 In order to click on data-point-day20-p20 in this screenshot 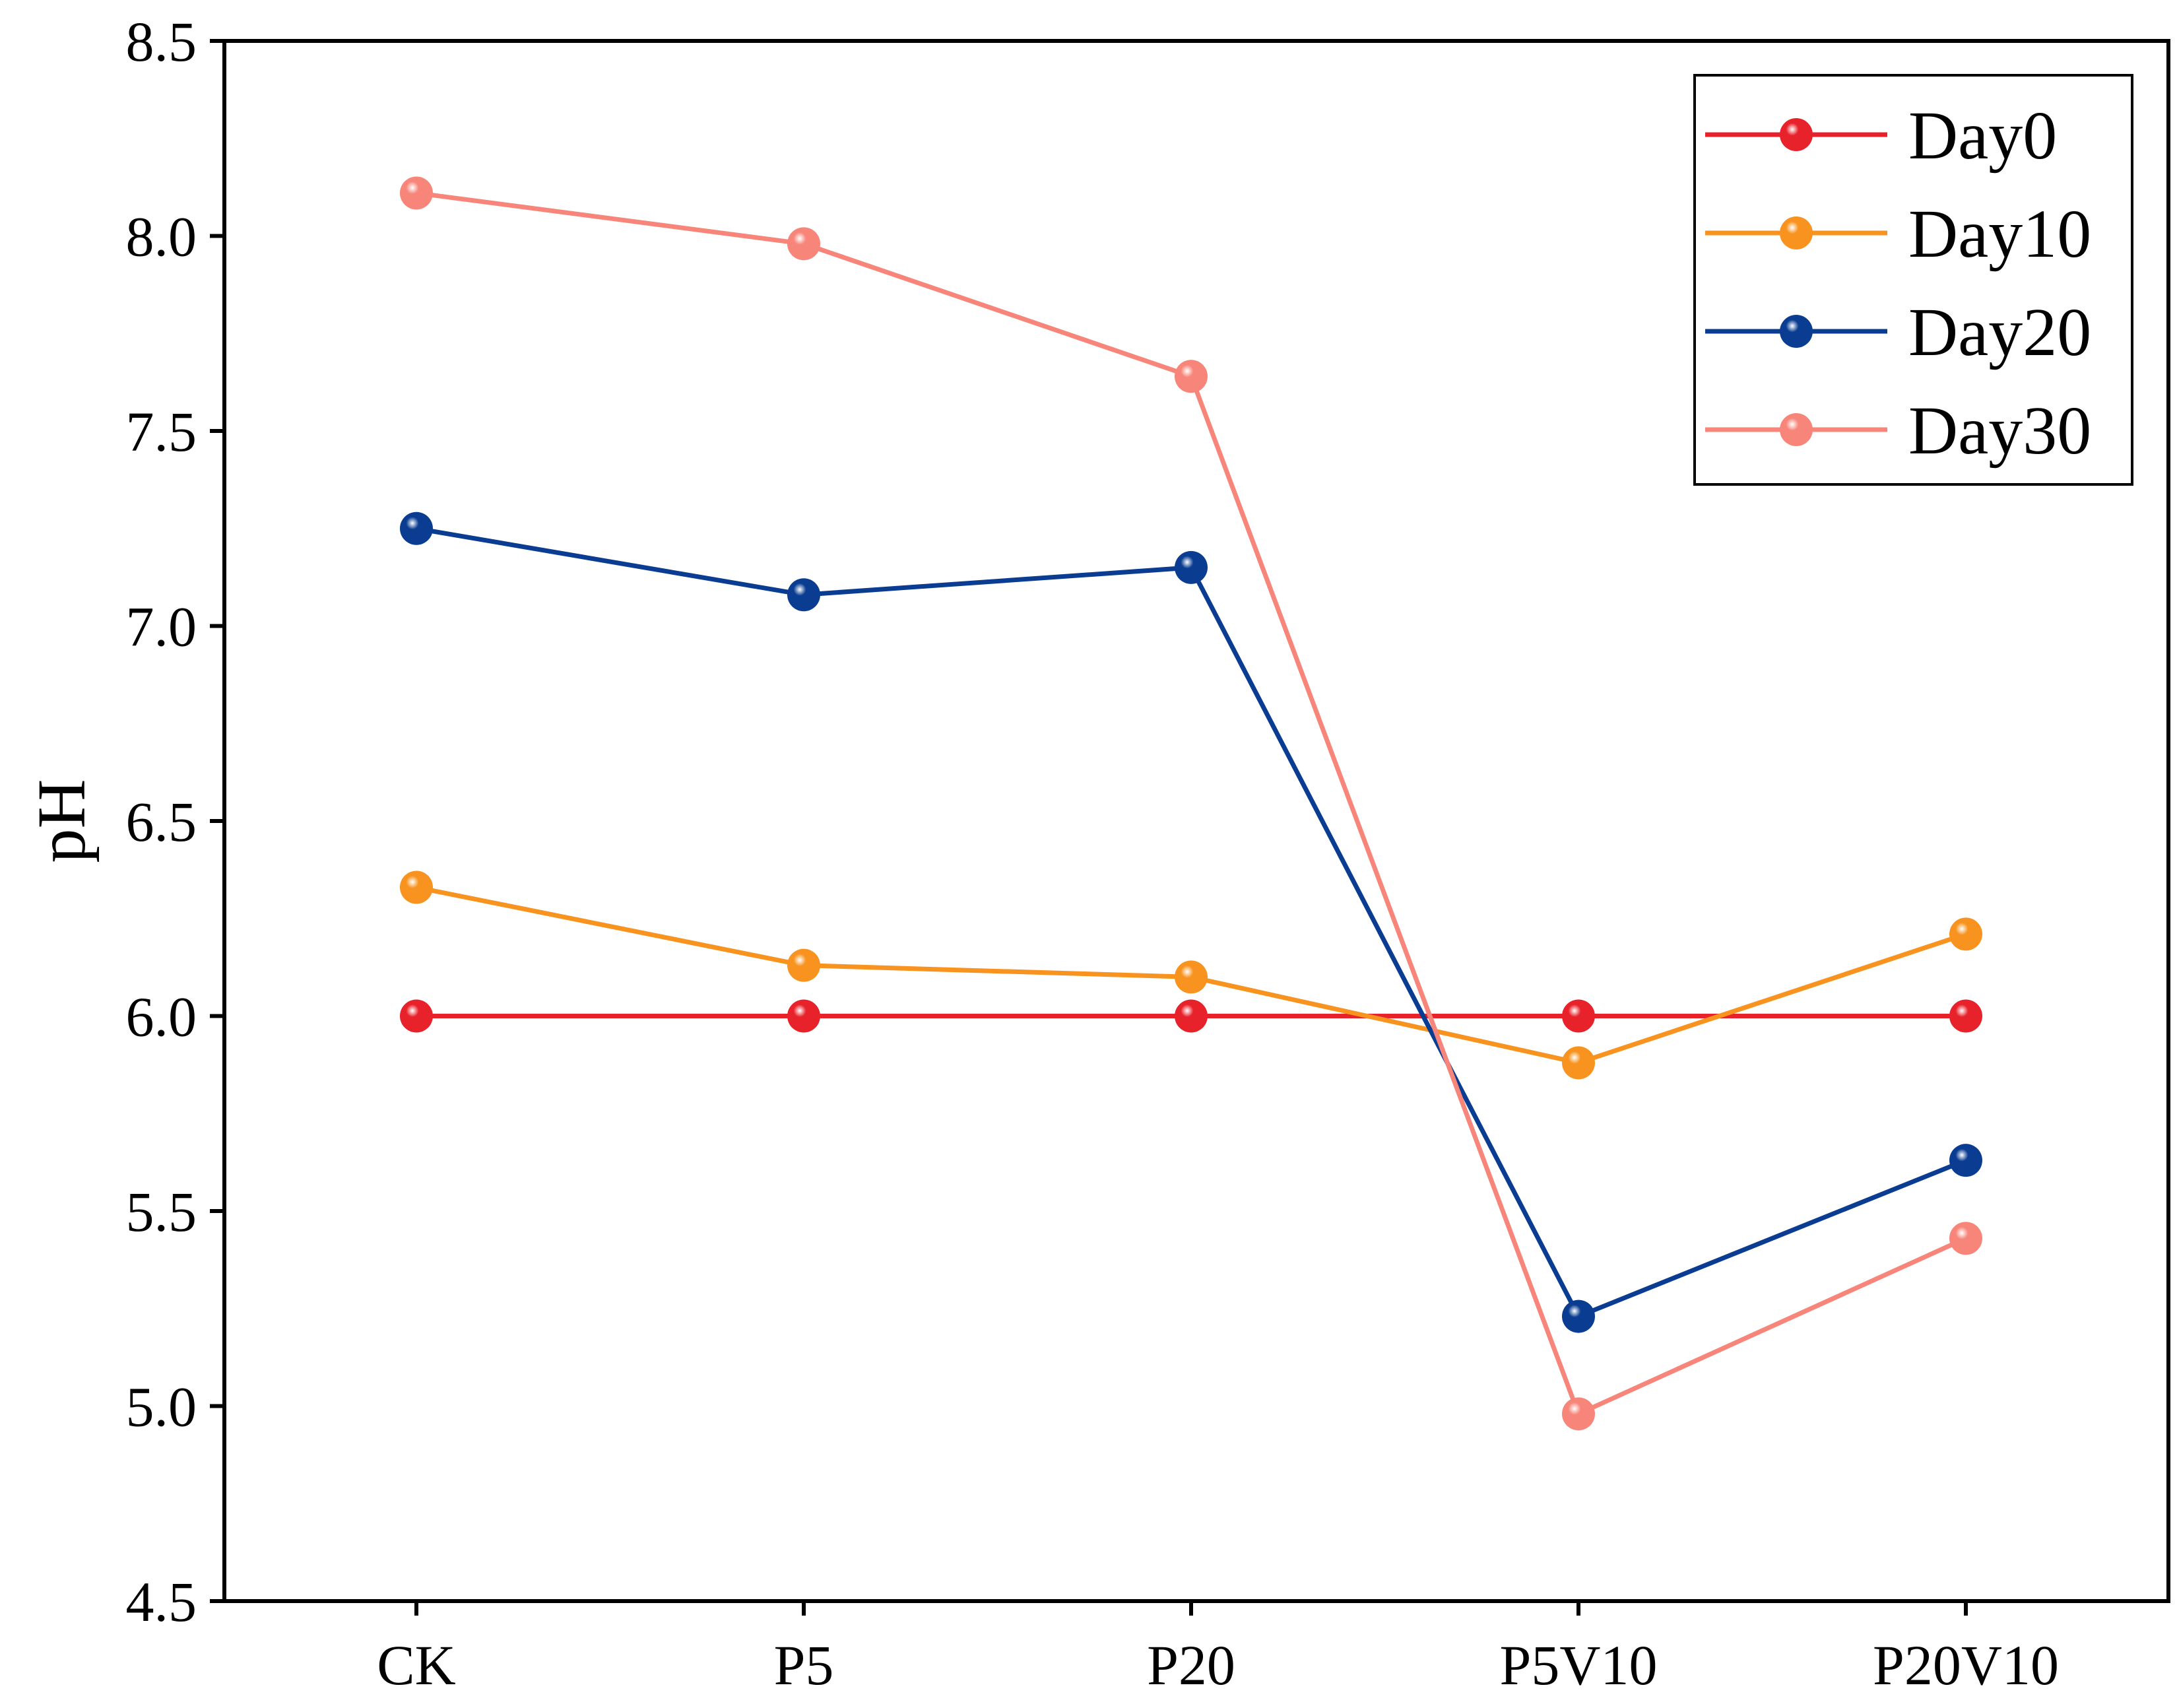, I will do `click(1191, 567)`.